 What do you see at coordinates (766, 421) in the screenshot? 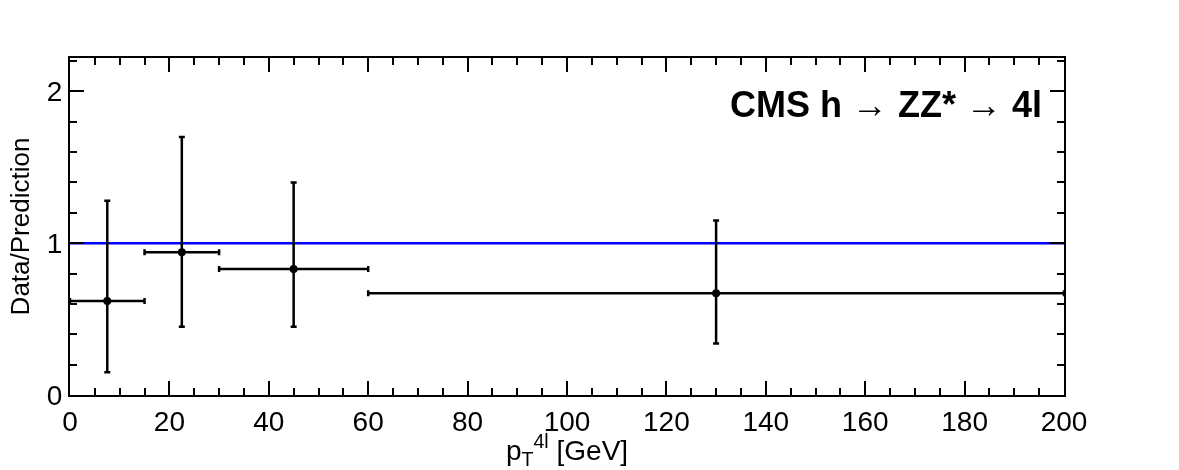
I see `x-tick-label: 140` at bounding box center [766, 421].